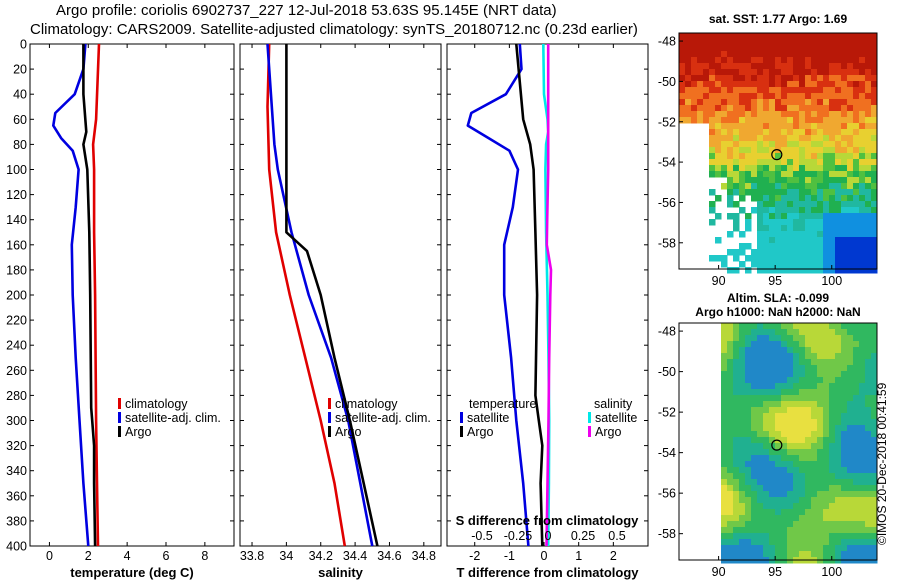 This screenshot has width=900, height=580. I want to click on map-x-tick-label: 95, so click(775, 281).